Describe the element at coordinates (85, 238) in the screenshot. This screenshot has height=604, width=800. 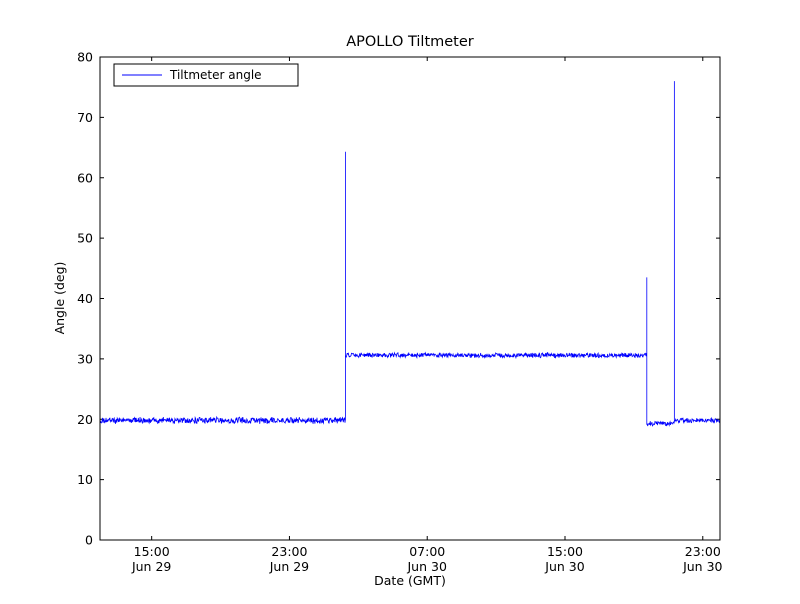
I see `y-tick-label: 50` at that location.